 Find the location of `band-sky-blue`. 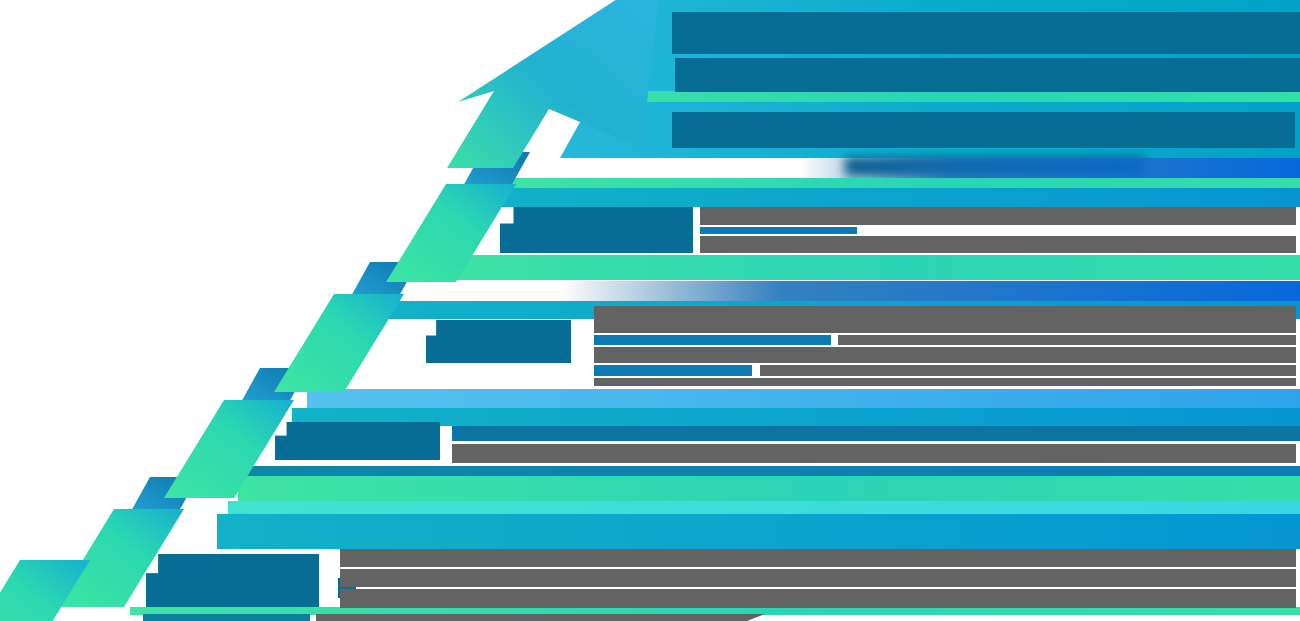

band-sky-blue is located at coordinates (803, 398).